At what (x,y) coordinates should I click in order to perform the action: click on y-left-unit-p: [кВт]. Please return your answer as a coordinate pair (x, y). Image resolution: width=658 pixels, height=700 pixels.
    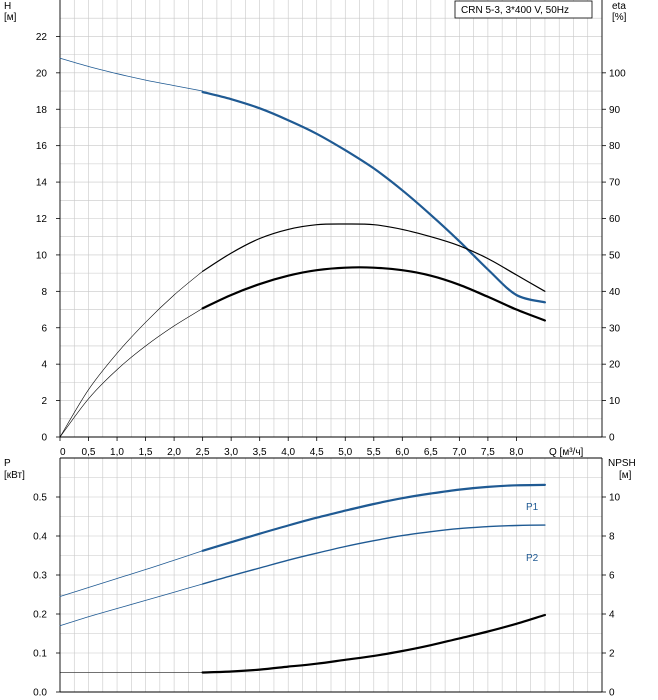
    Looking at the image, I should click on (14, 475).